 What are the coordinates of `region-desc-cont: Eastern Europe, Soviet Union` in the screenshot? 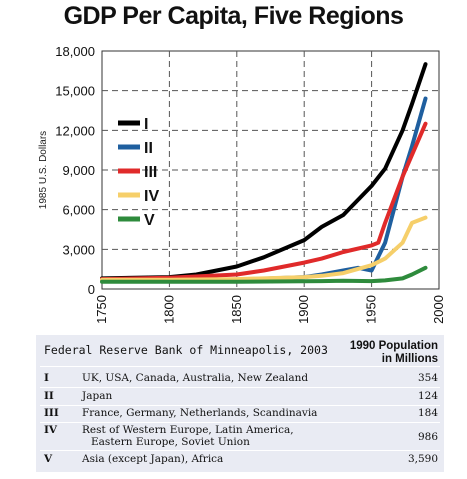 It's located at (170, 442).